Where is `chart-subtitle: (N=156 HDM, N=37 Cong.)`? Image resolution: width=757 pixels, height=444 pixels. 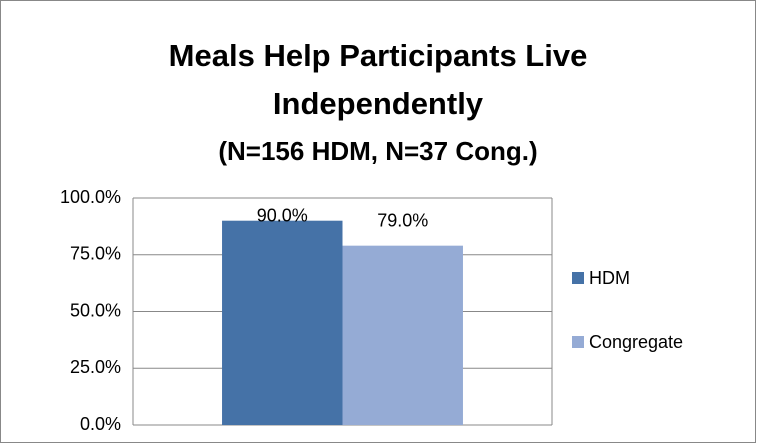
chart-subtitle: (N=156 HDM, N=37 Cong.) is located at coordinates (378, 151).